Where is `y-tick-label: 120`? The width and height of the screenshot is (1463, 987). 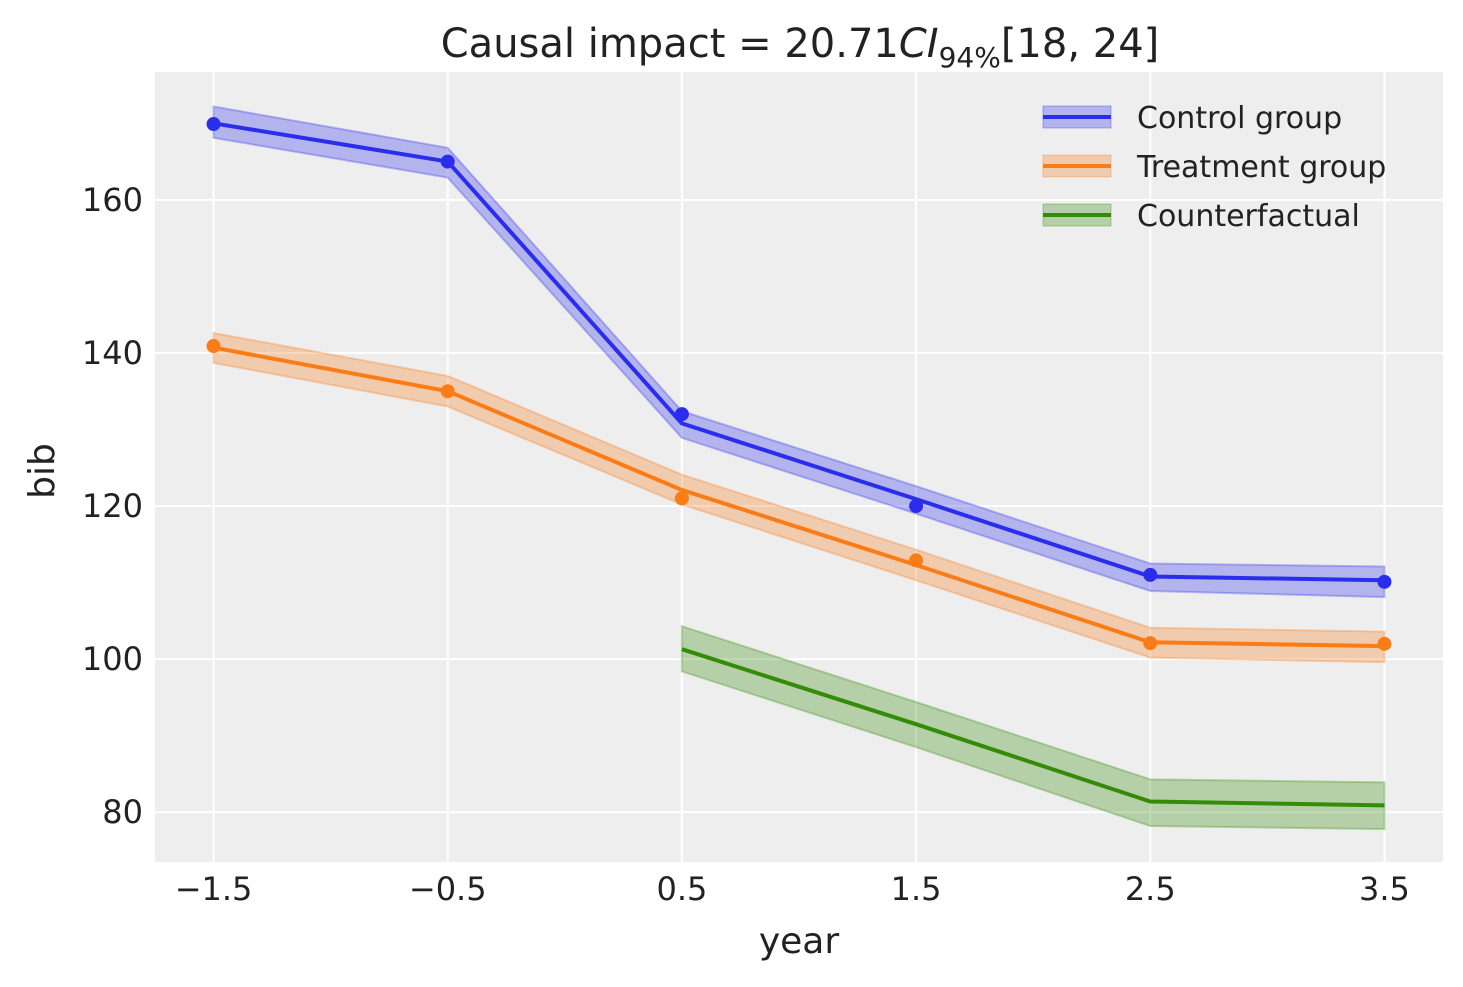
y-tick-label: 120 is located at coordinates (112, 506).